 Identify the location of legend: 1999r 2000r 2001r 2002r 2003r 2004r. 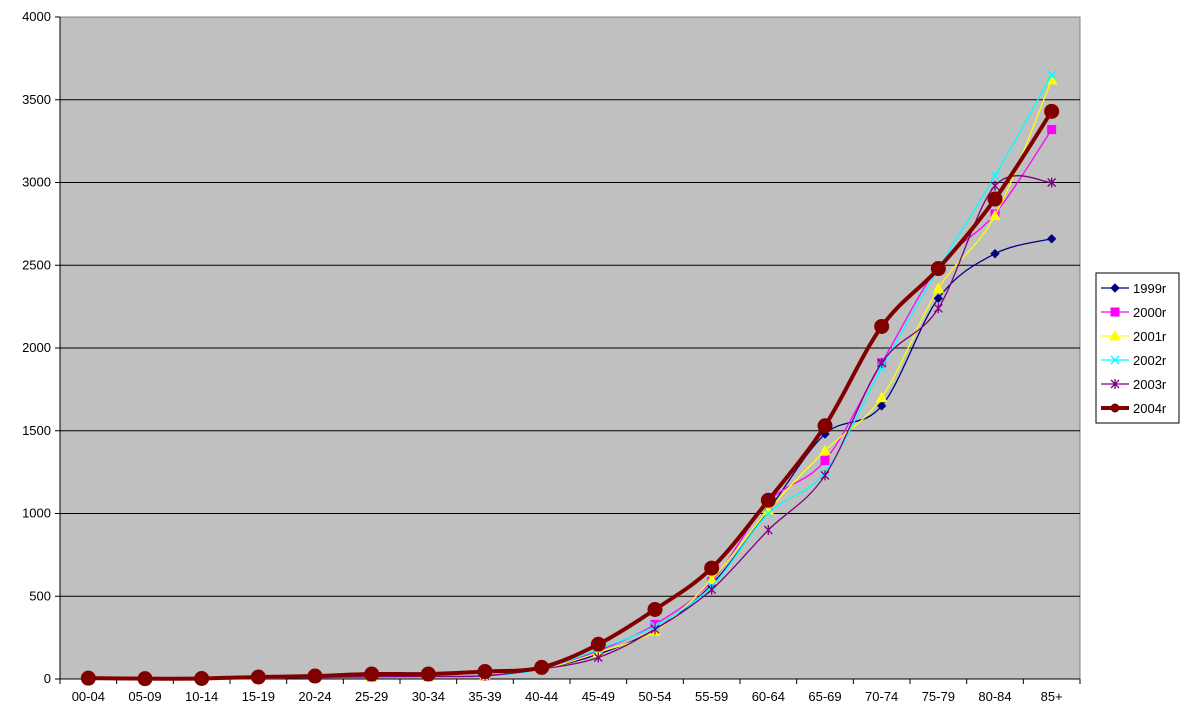
(1137, 348).